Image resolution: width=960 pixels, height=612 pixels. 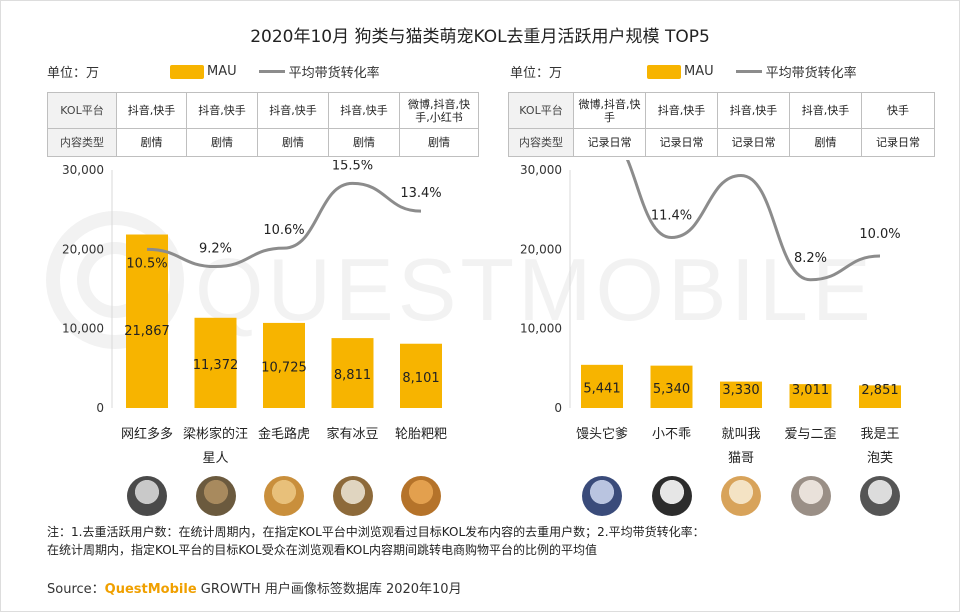 I want to click on rate-value-label: 9.2%, so click(x=215, y=249).